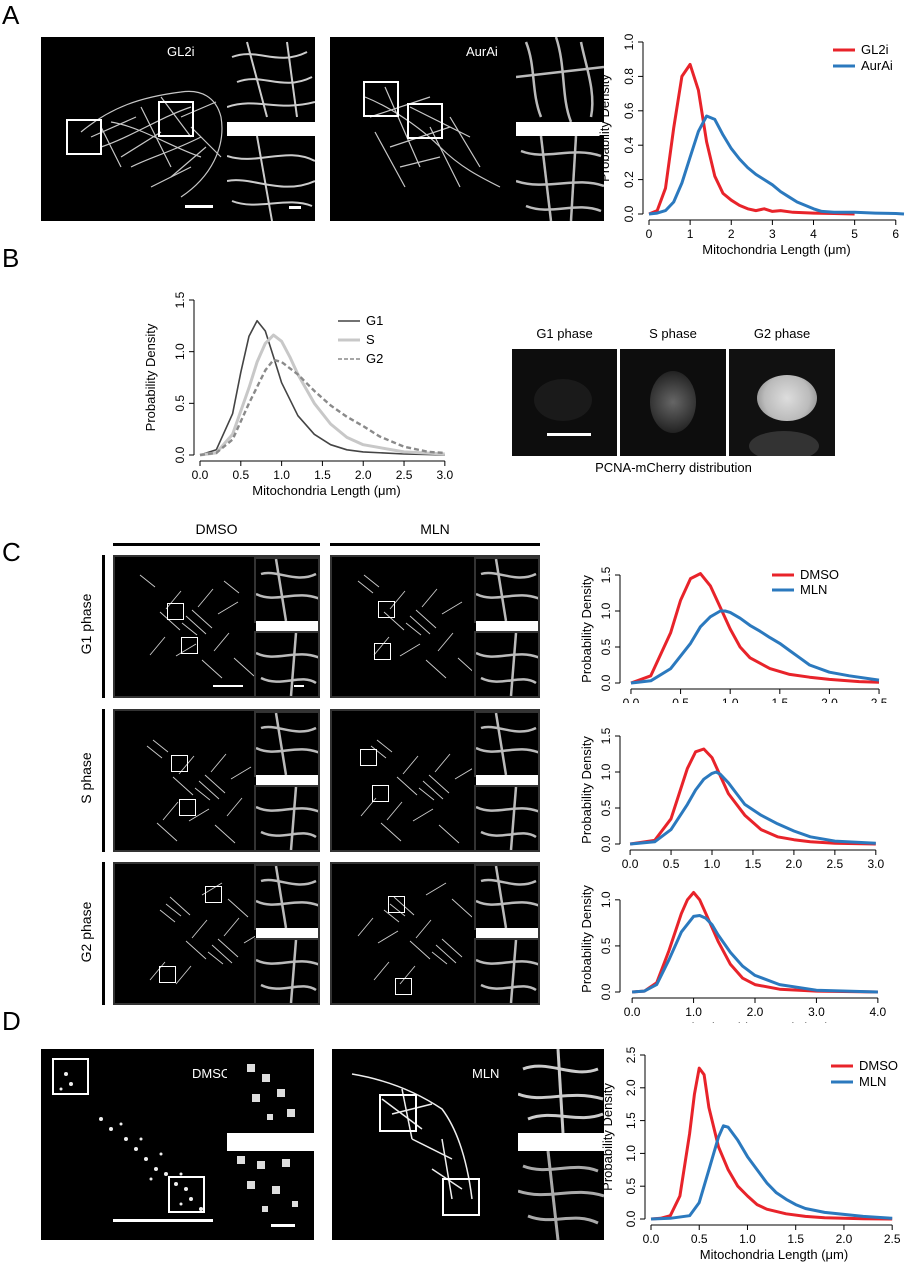 The width and height of the screenshot is (911, 1280). I want to click on col-bar-mln, so click(435, 544).